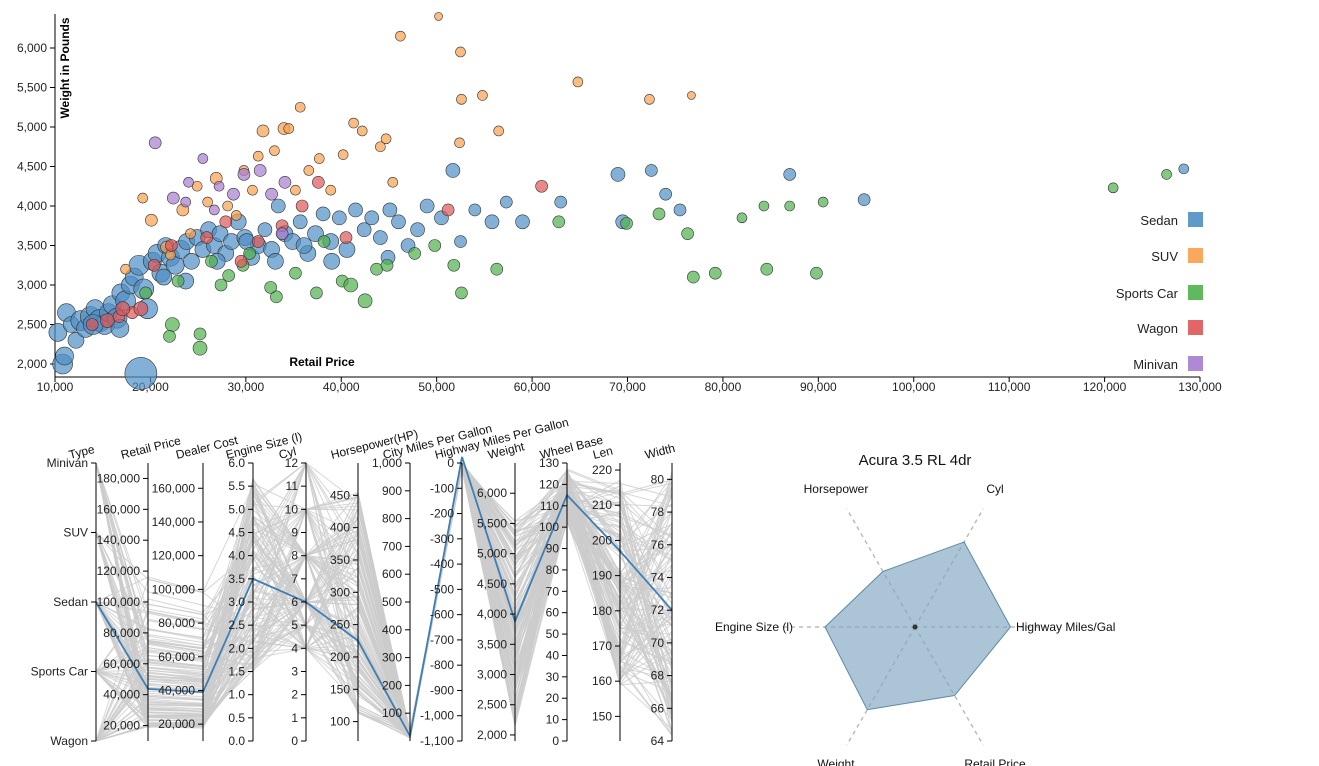  Describe the element at coordinates (754, 627) in the screenshot. I see `radar-axis-label: Engine Size (l)` at that location.